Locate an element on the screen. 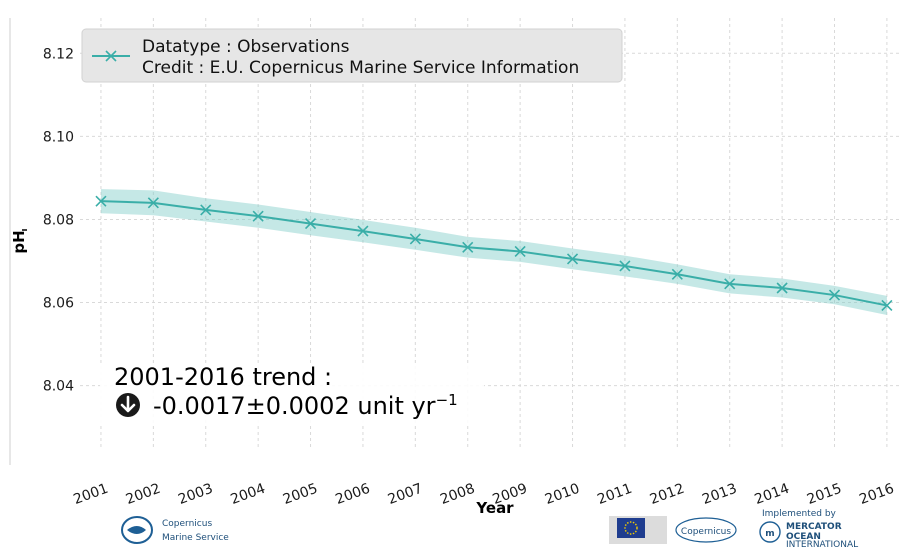 The width and height of the screenshot is (911, 556). x-axis-title: Year is located at coordinates (494, 508).